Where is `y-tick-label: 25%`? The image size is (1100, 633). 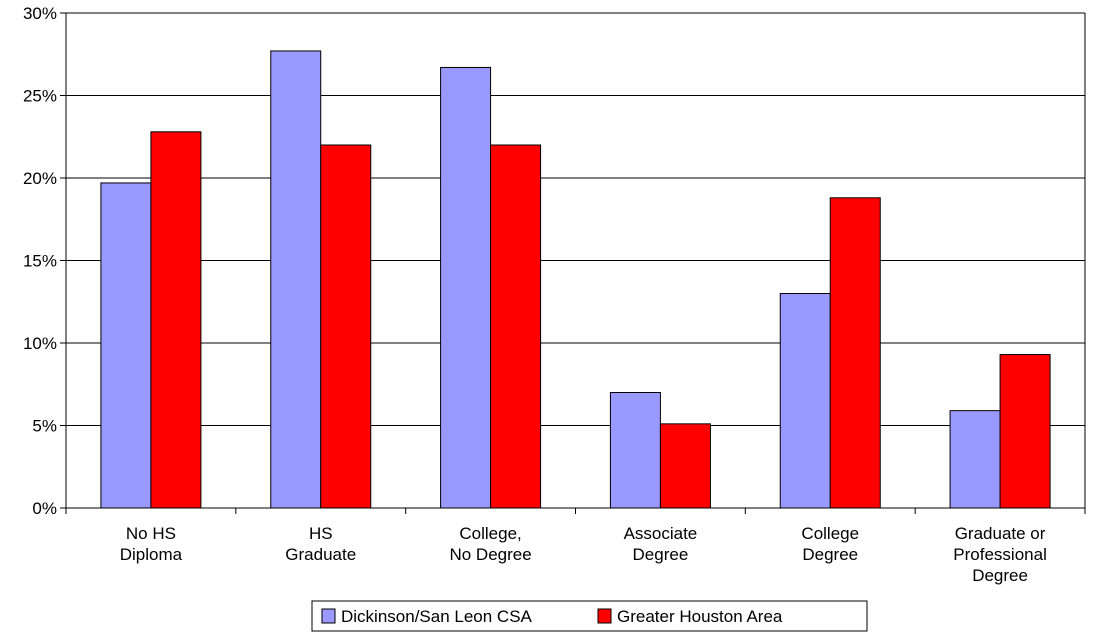 y-tick-label: 25% is located at coordinates (40, 96).